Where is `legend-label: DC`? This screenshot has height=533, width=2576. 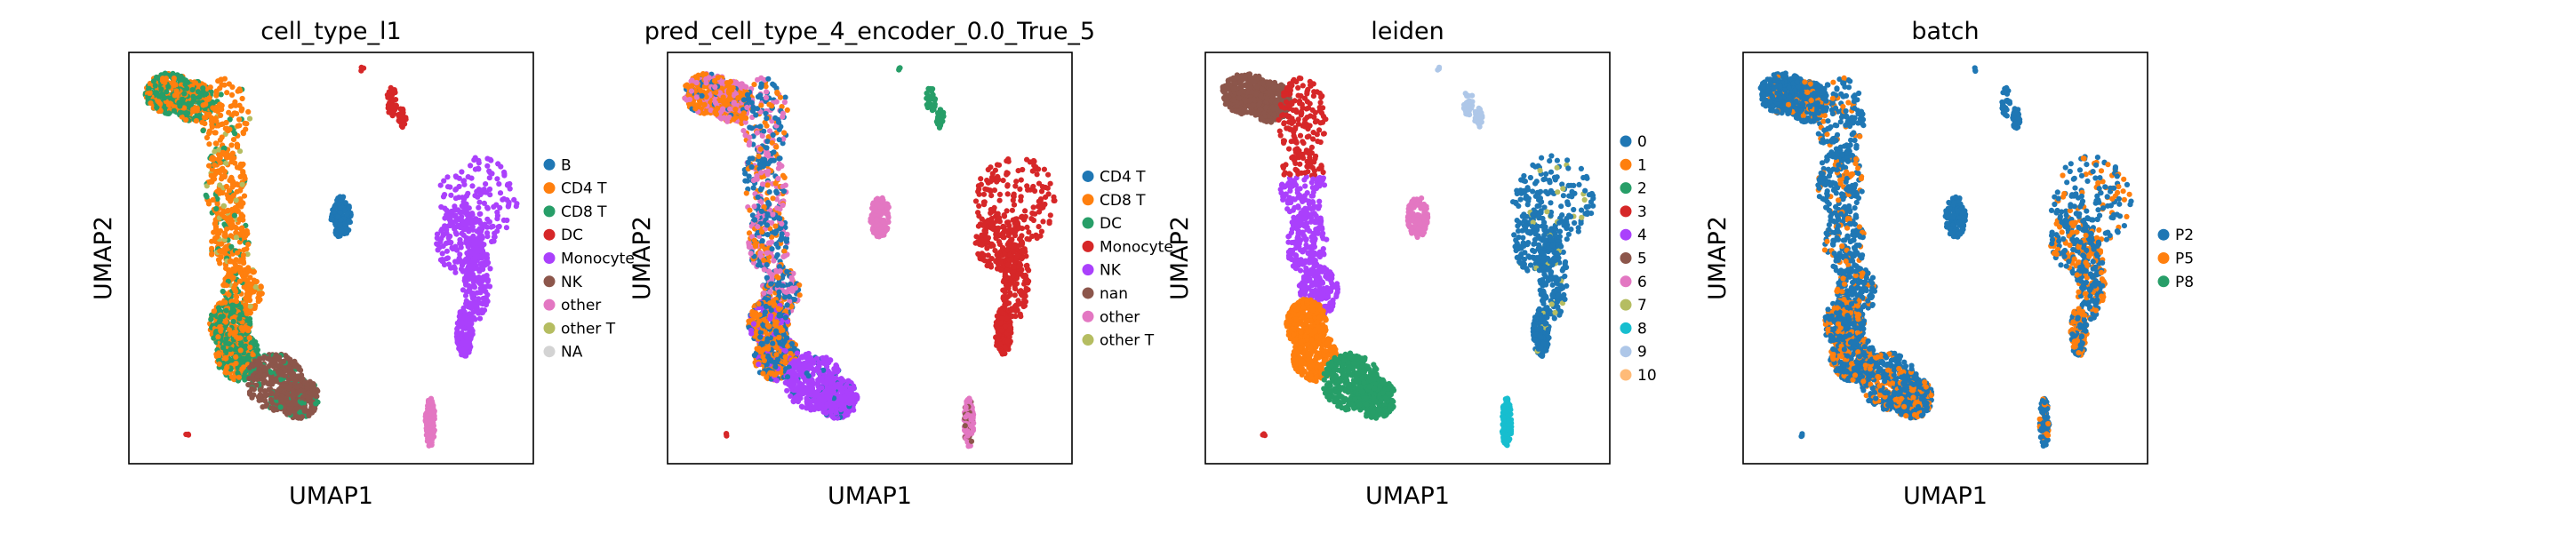
legend-label: DC is located at coordinates (572, 235).